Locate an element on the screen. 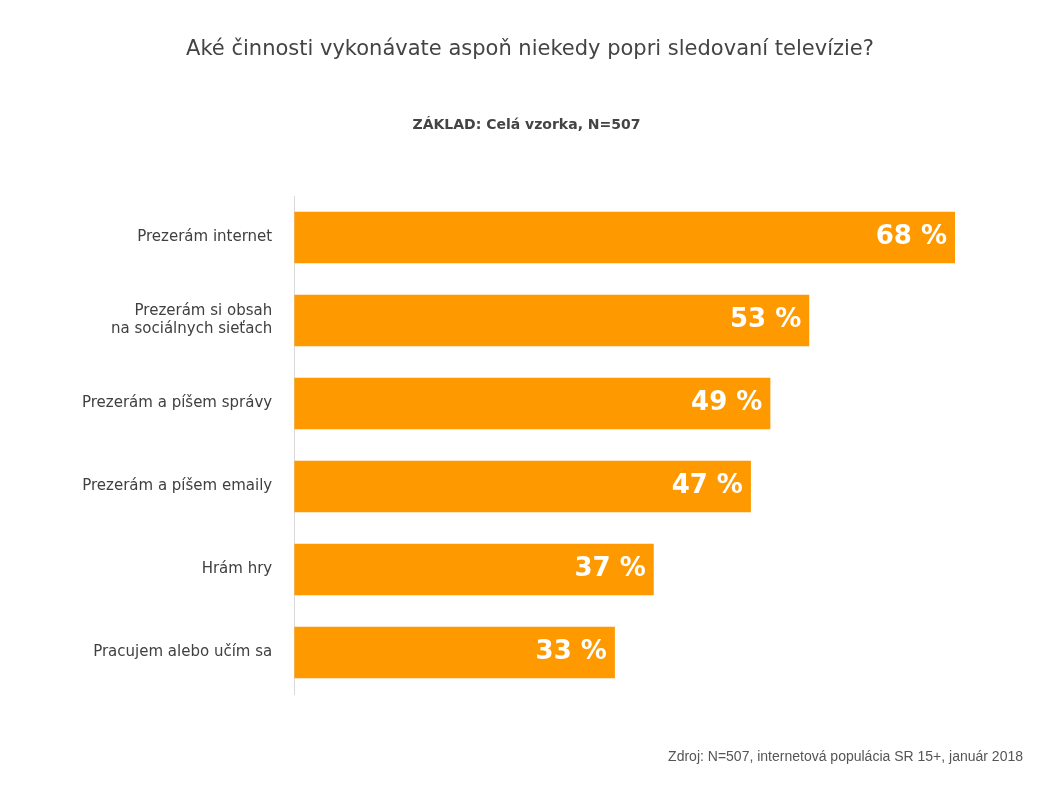  y-tick-label: Prezerám a píšem emaily is located at coordinates (177, 485).